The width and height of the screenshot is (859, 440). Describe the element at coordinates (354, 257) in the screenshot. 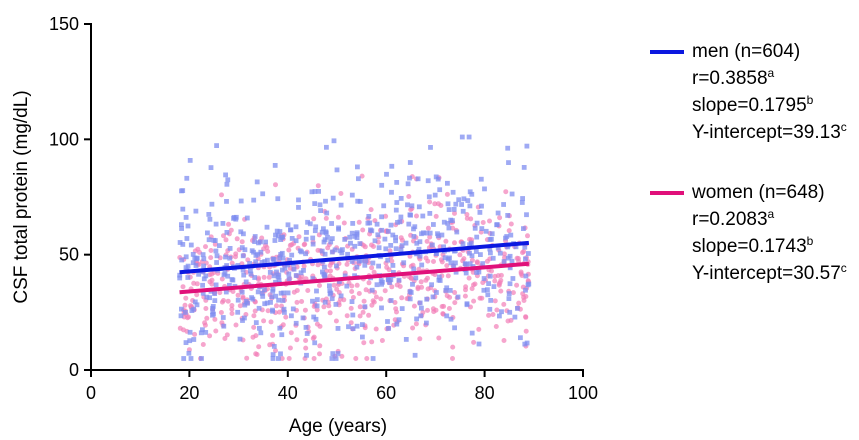

I see `men-fit-line` at that location.